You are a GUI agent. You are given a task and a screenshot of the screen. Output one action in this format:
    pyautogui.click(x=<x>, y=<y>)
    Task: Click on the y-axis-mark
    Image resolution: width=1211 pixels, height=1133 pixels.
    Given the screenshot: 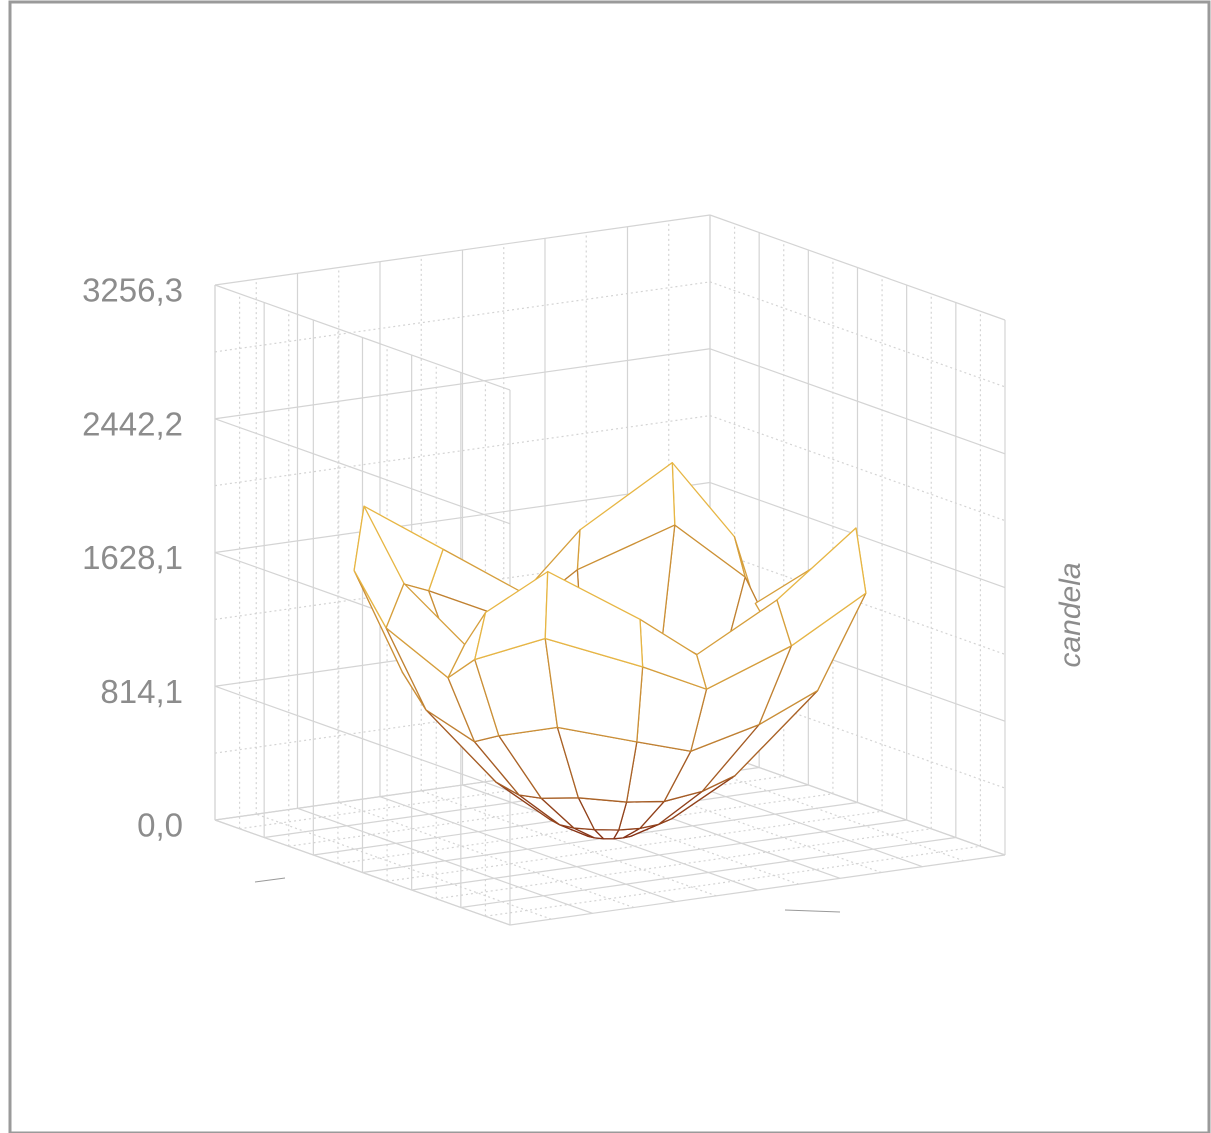 What is the action you would take?
    pyautogui.click(x=270, y=880)
    